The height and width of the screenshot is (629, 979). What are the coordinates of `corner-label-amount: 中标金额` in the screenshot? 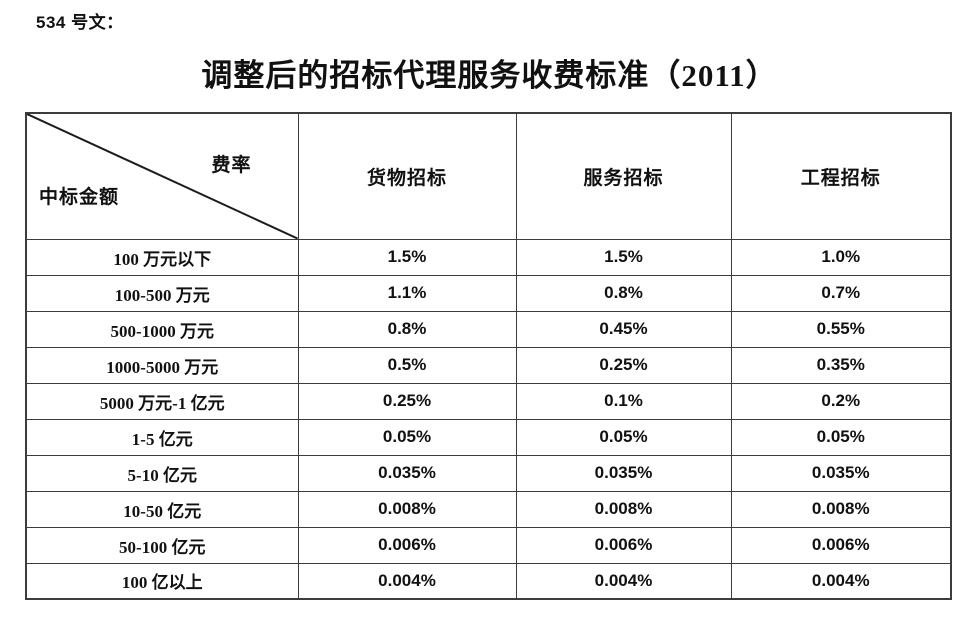 It's located at (79, 197).